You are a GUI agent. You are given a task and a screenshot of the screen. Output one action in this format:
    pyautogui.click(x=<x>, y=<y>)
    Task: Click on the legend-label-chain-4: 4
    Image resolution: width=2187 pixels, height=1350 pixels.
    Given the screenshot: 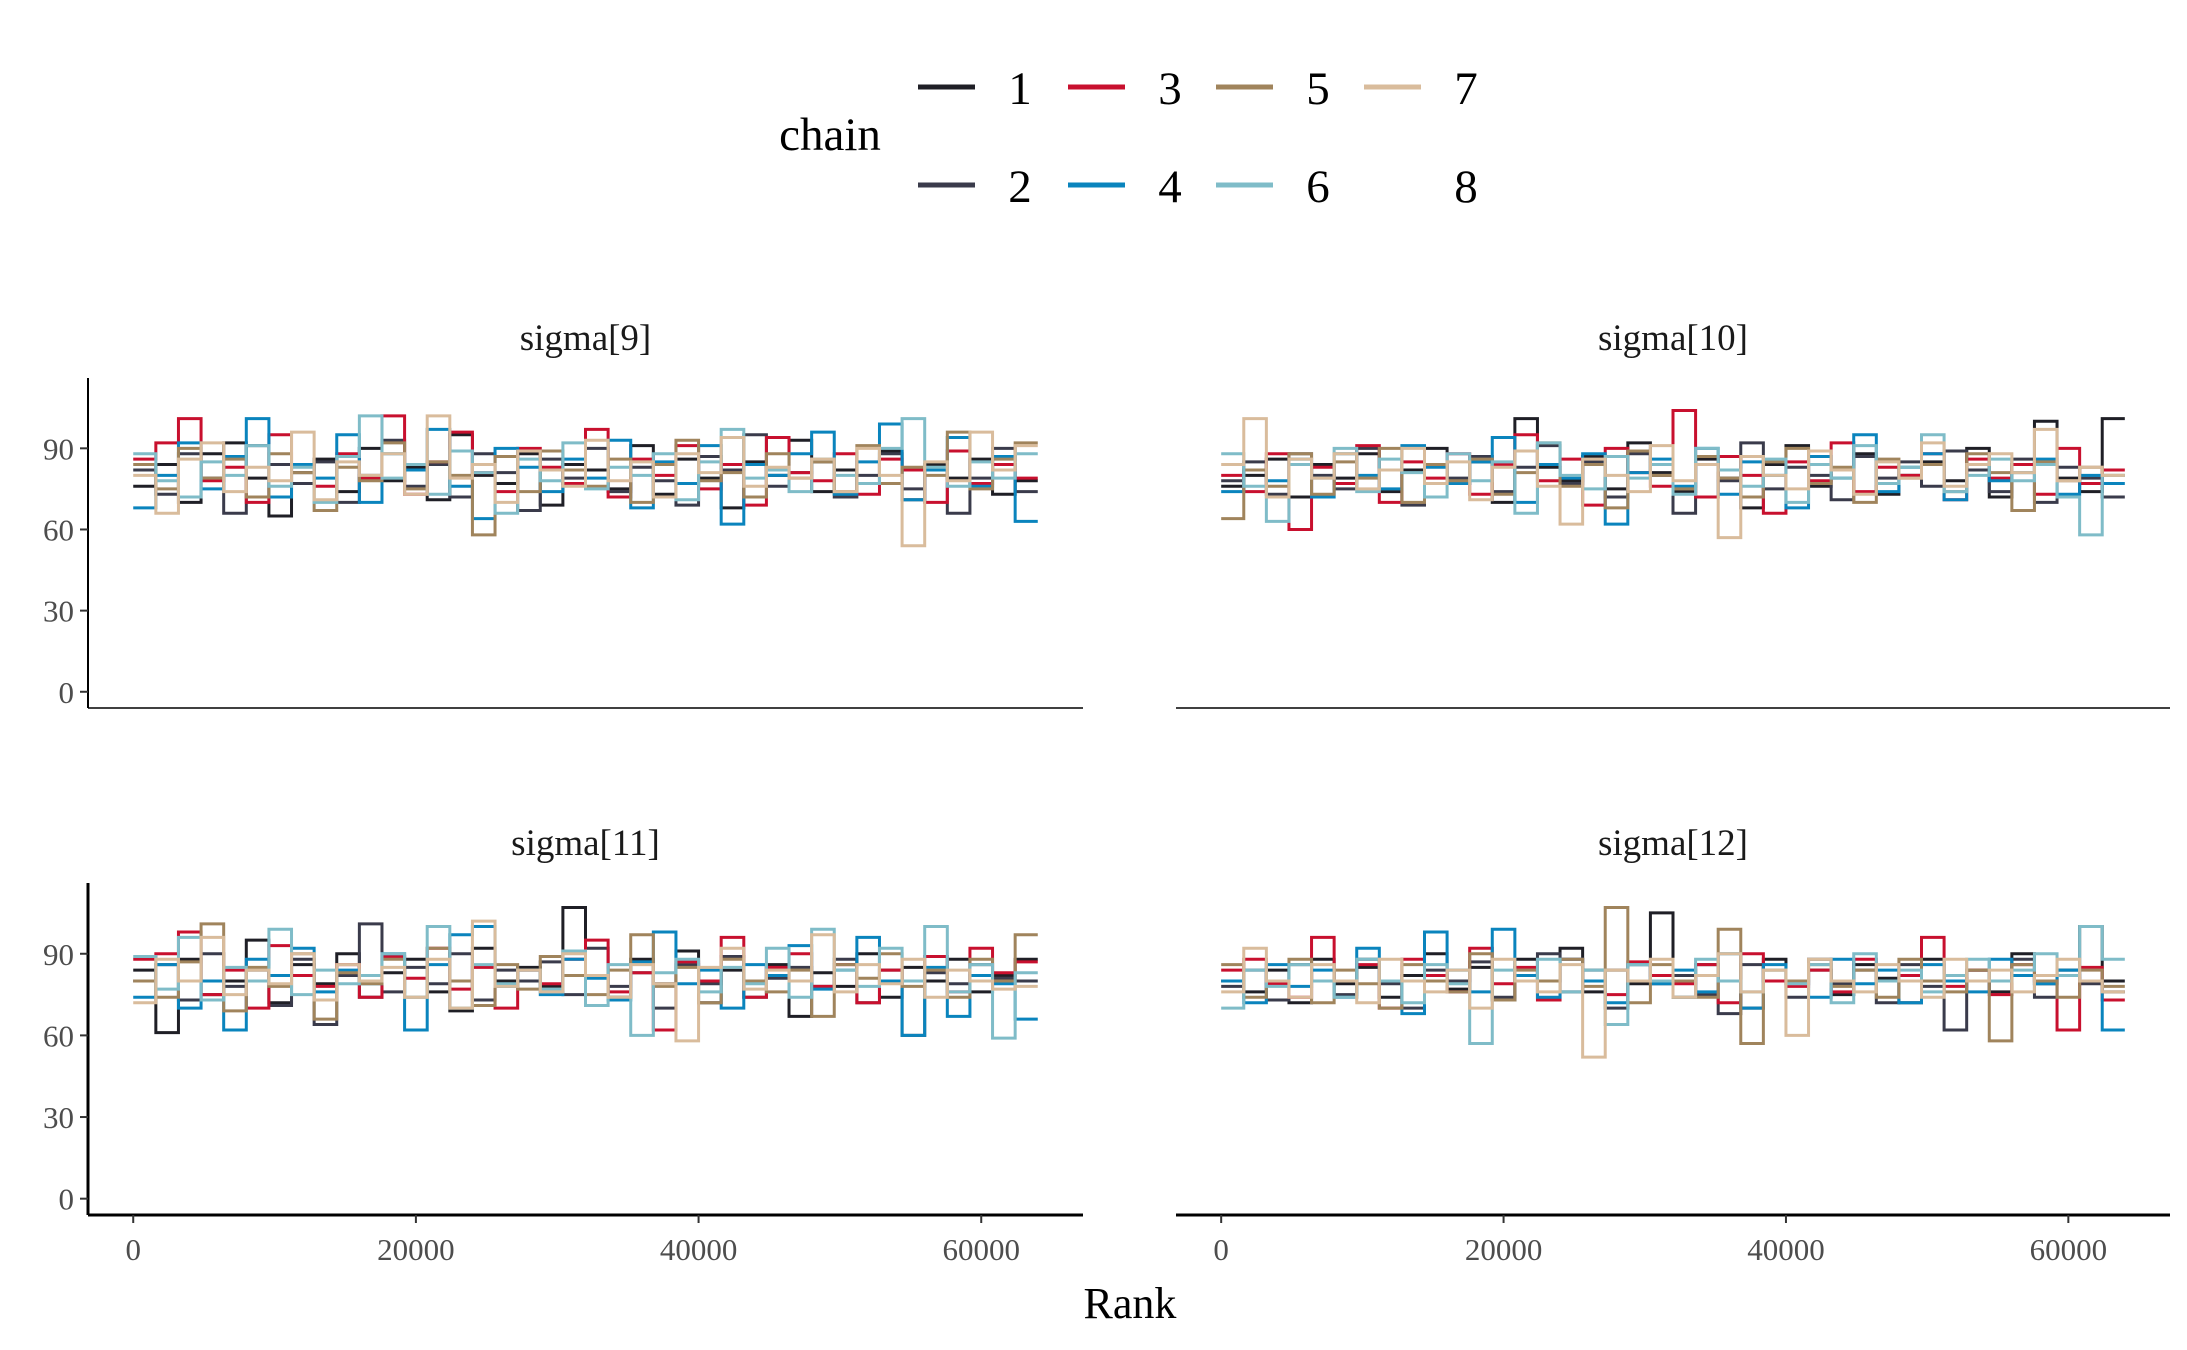 What is the action you would take?
    pyautogui.click(x=1170, y=187)
    